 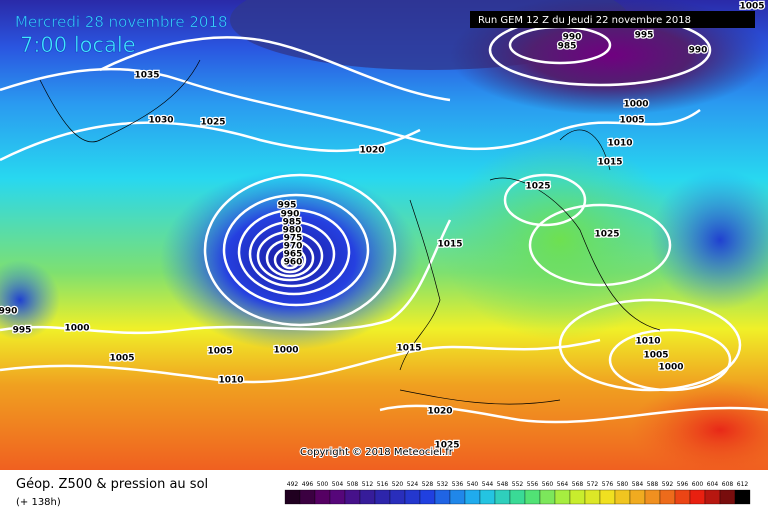 What do you see at coordinates (503, 484) in the screenshot?
I see `scale-label: 548` at bounding box center [503, 484].